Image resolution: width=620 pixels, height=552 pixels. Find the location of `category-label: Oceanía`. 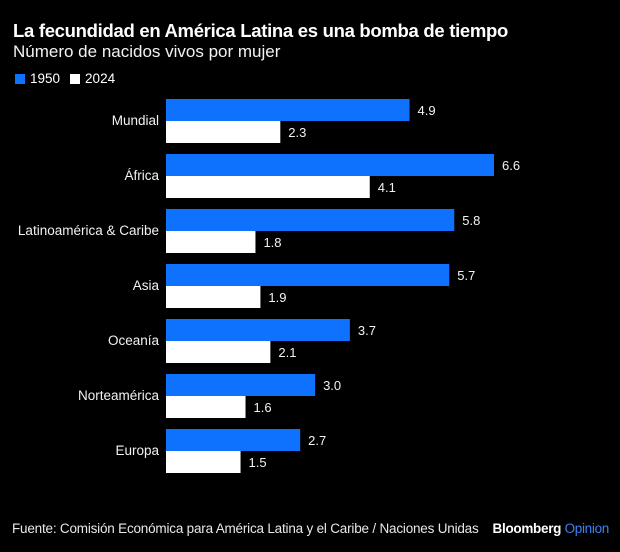

category-label: Oceanía is located at coordinates (134, 340).